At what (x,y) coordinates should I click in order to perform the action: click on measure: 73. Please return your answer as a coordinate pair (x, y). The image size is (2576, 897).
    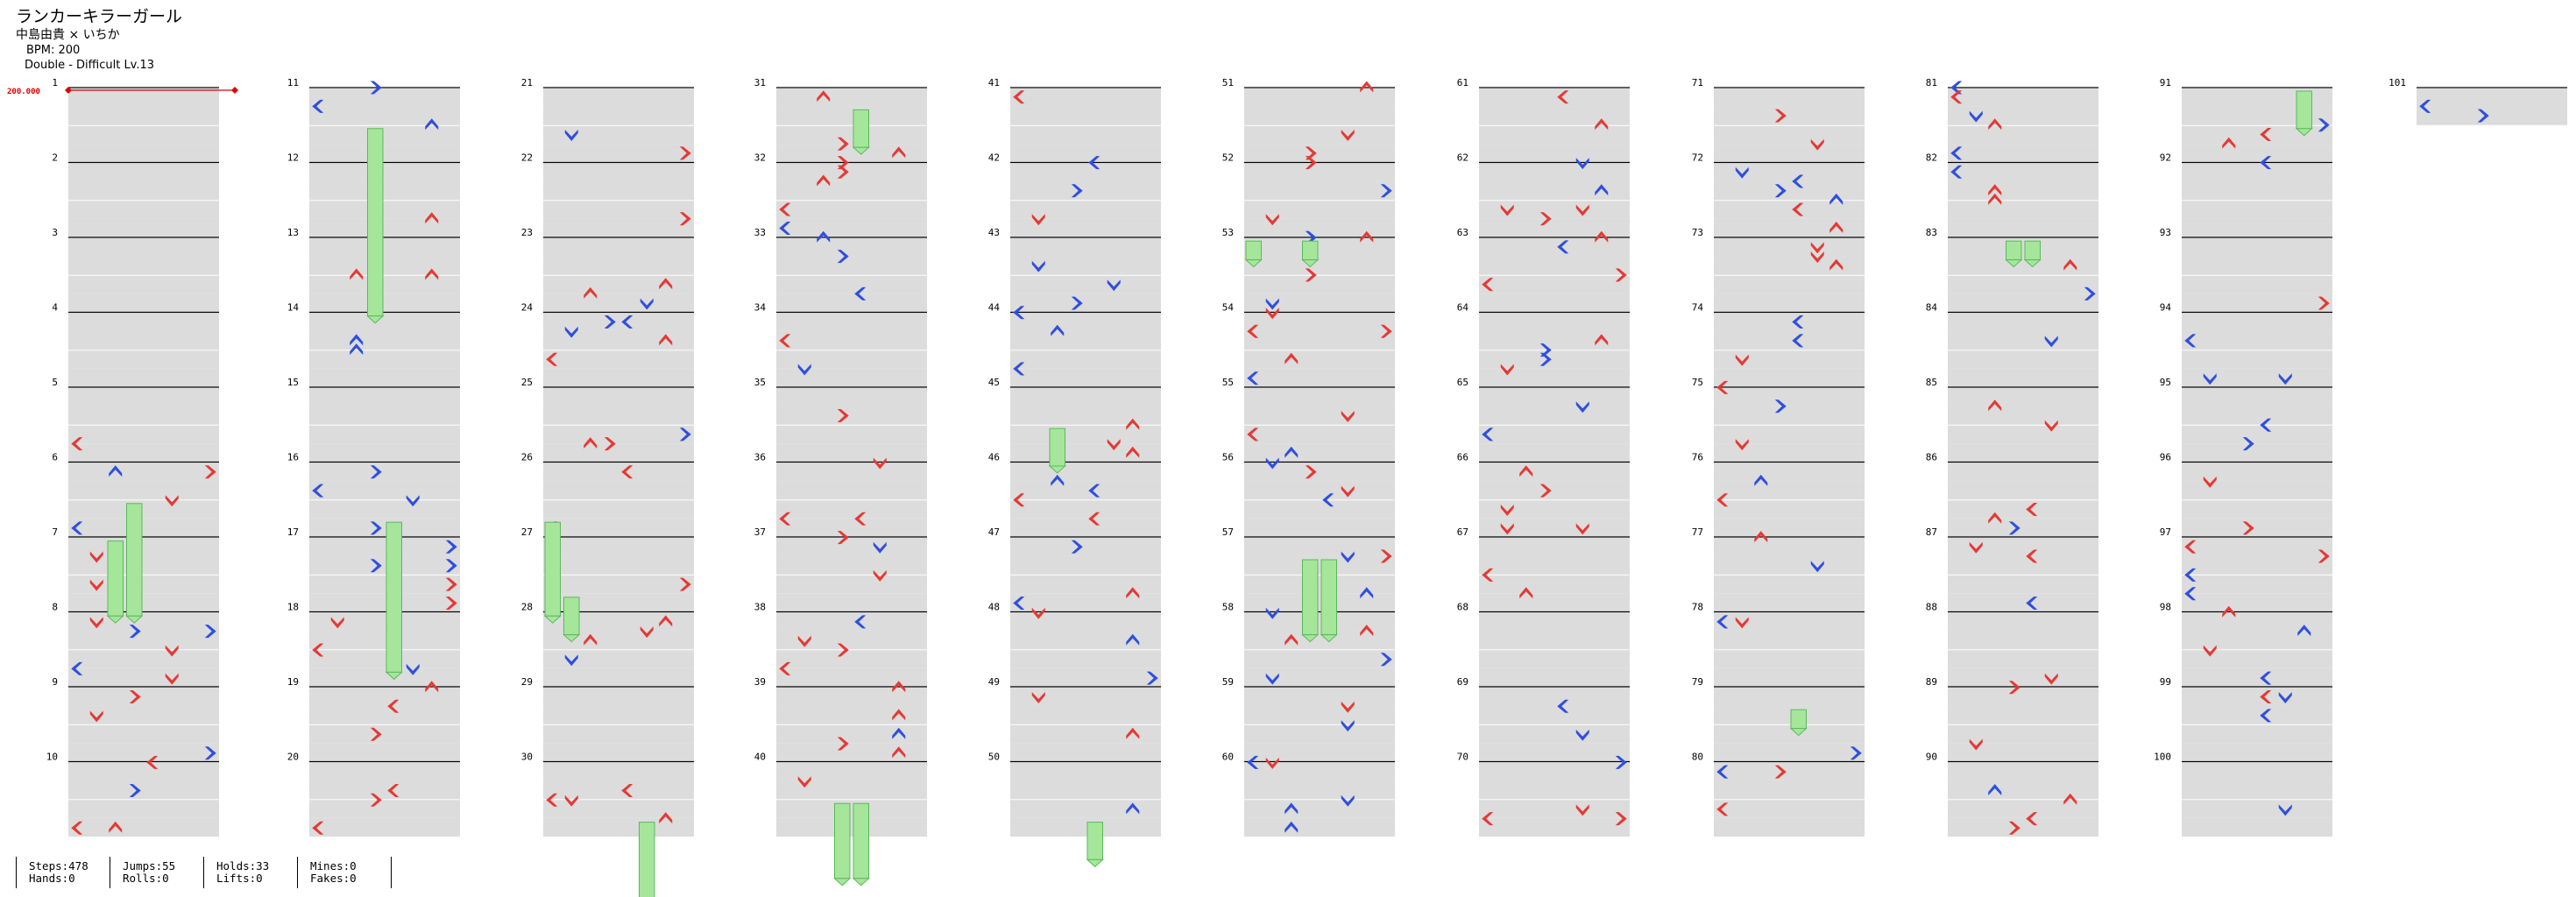
    Looking at the image, I should click on (1778, 270).